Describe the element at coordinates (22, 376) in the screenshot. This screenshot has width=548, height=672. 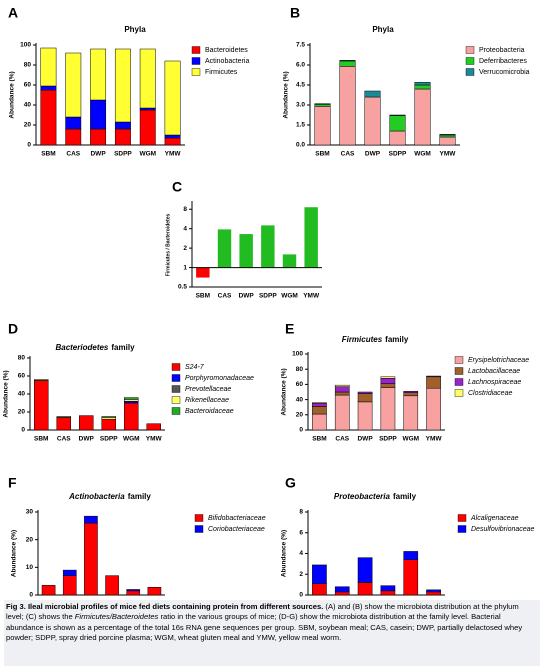
I see `y-tick-label: 60` at that location.